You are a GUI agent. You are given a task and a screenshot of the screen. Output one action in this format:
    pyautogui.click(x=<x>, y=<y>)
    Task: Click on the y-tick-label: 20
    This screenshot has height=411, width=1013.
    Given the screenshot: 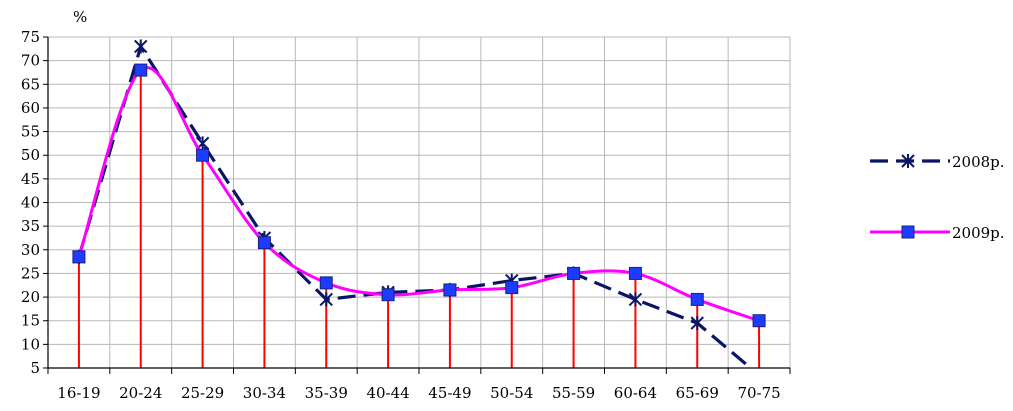 What is the action you would take?
    pyautogui.click(x=30, y=297)
    